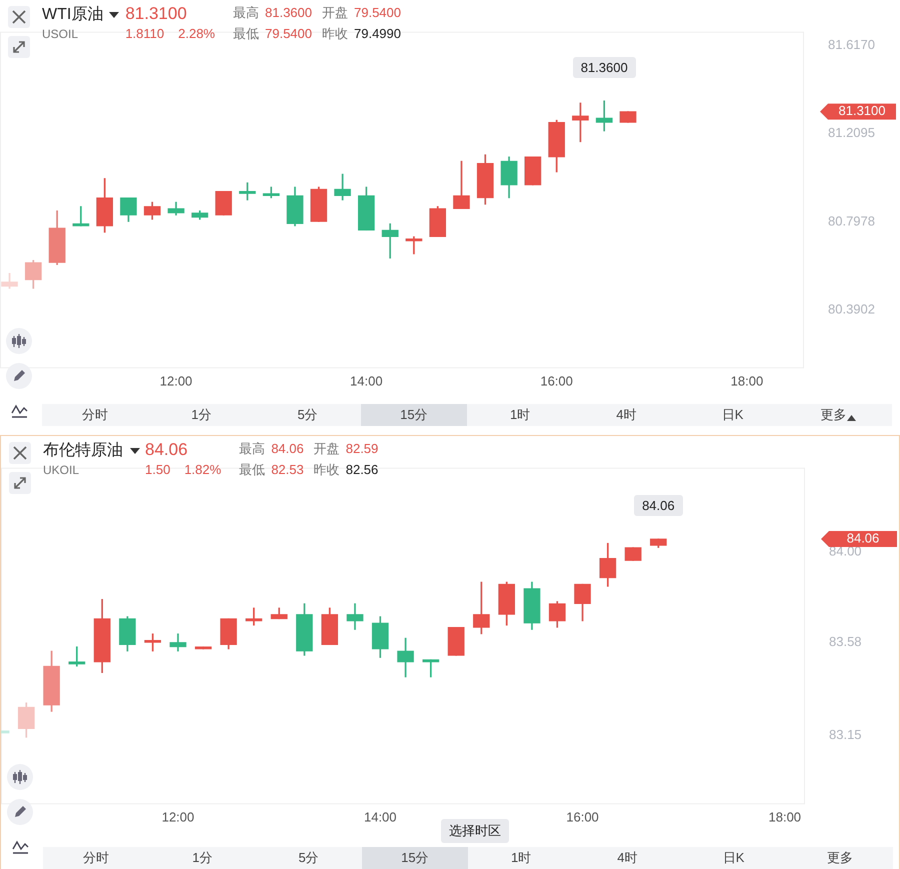 This screenshot has width=900, height=869. I want to click on annotation: 昨收 79.4990, so click(361, 33).